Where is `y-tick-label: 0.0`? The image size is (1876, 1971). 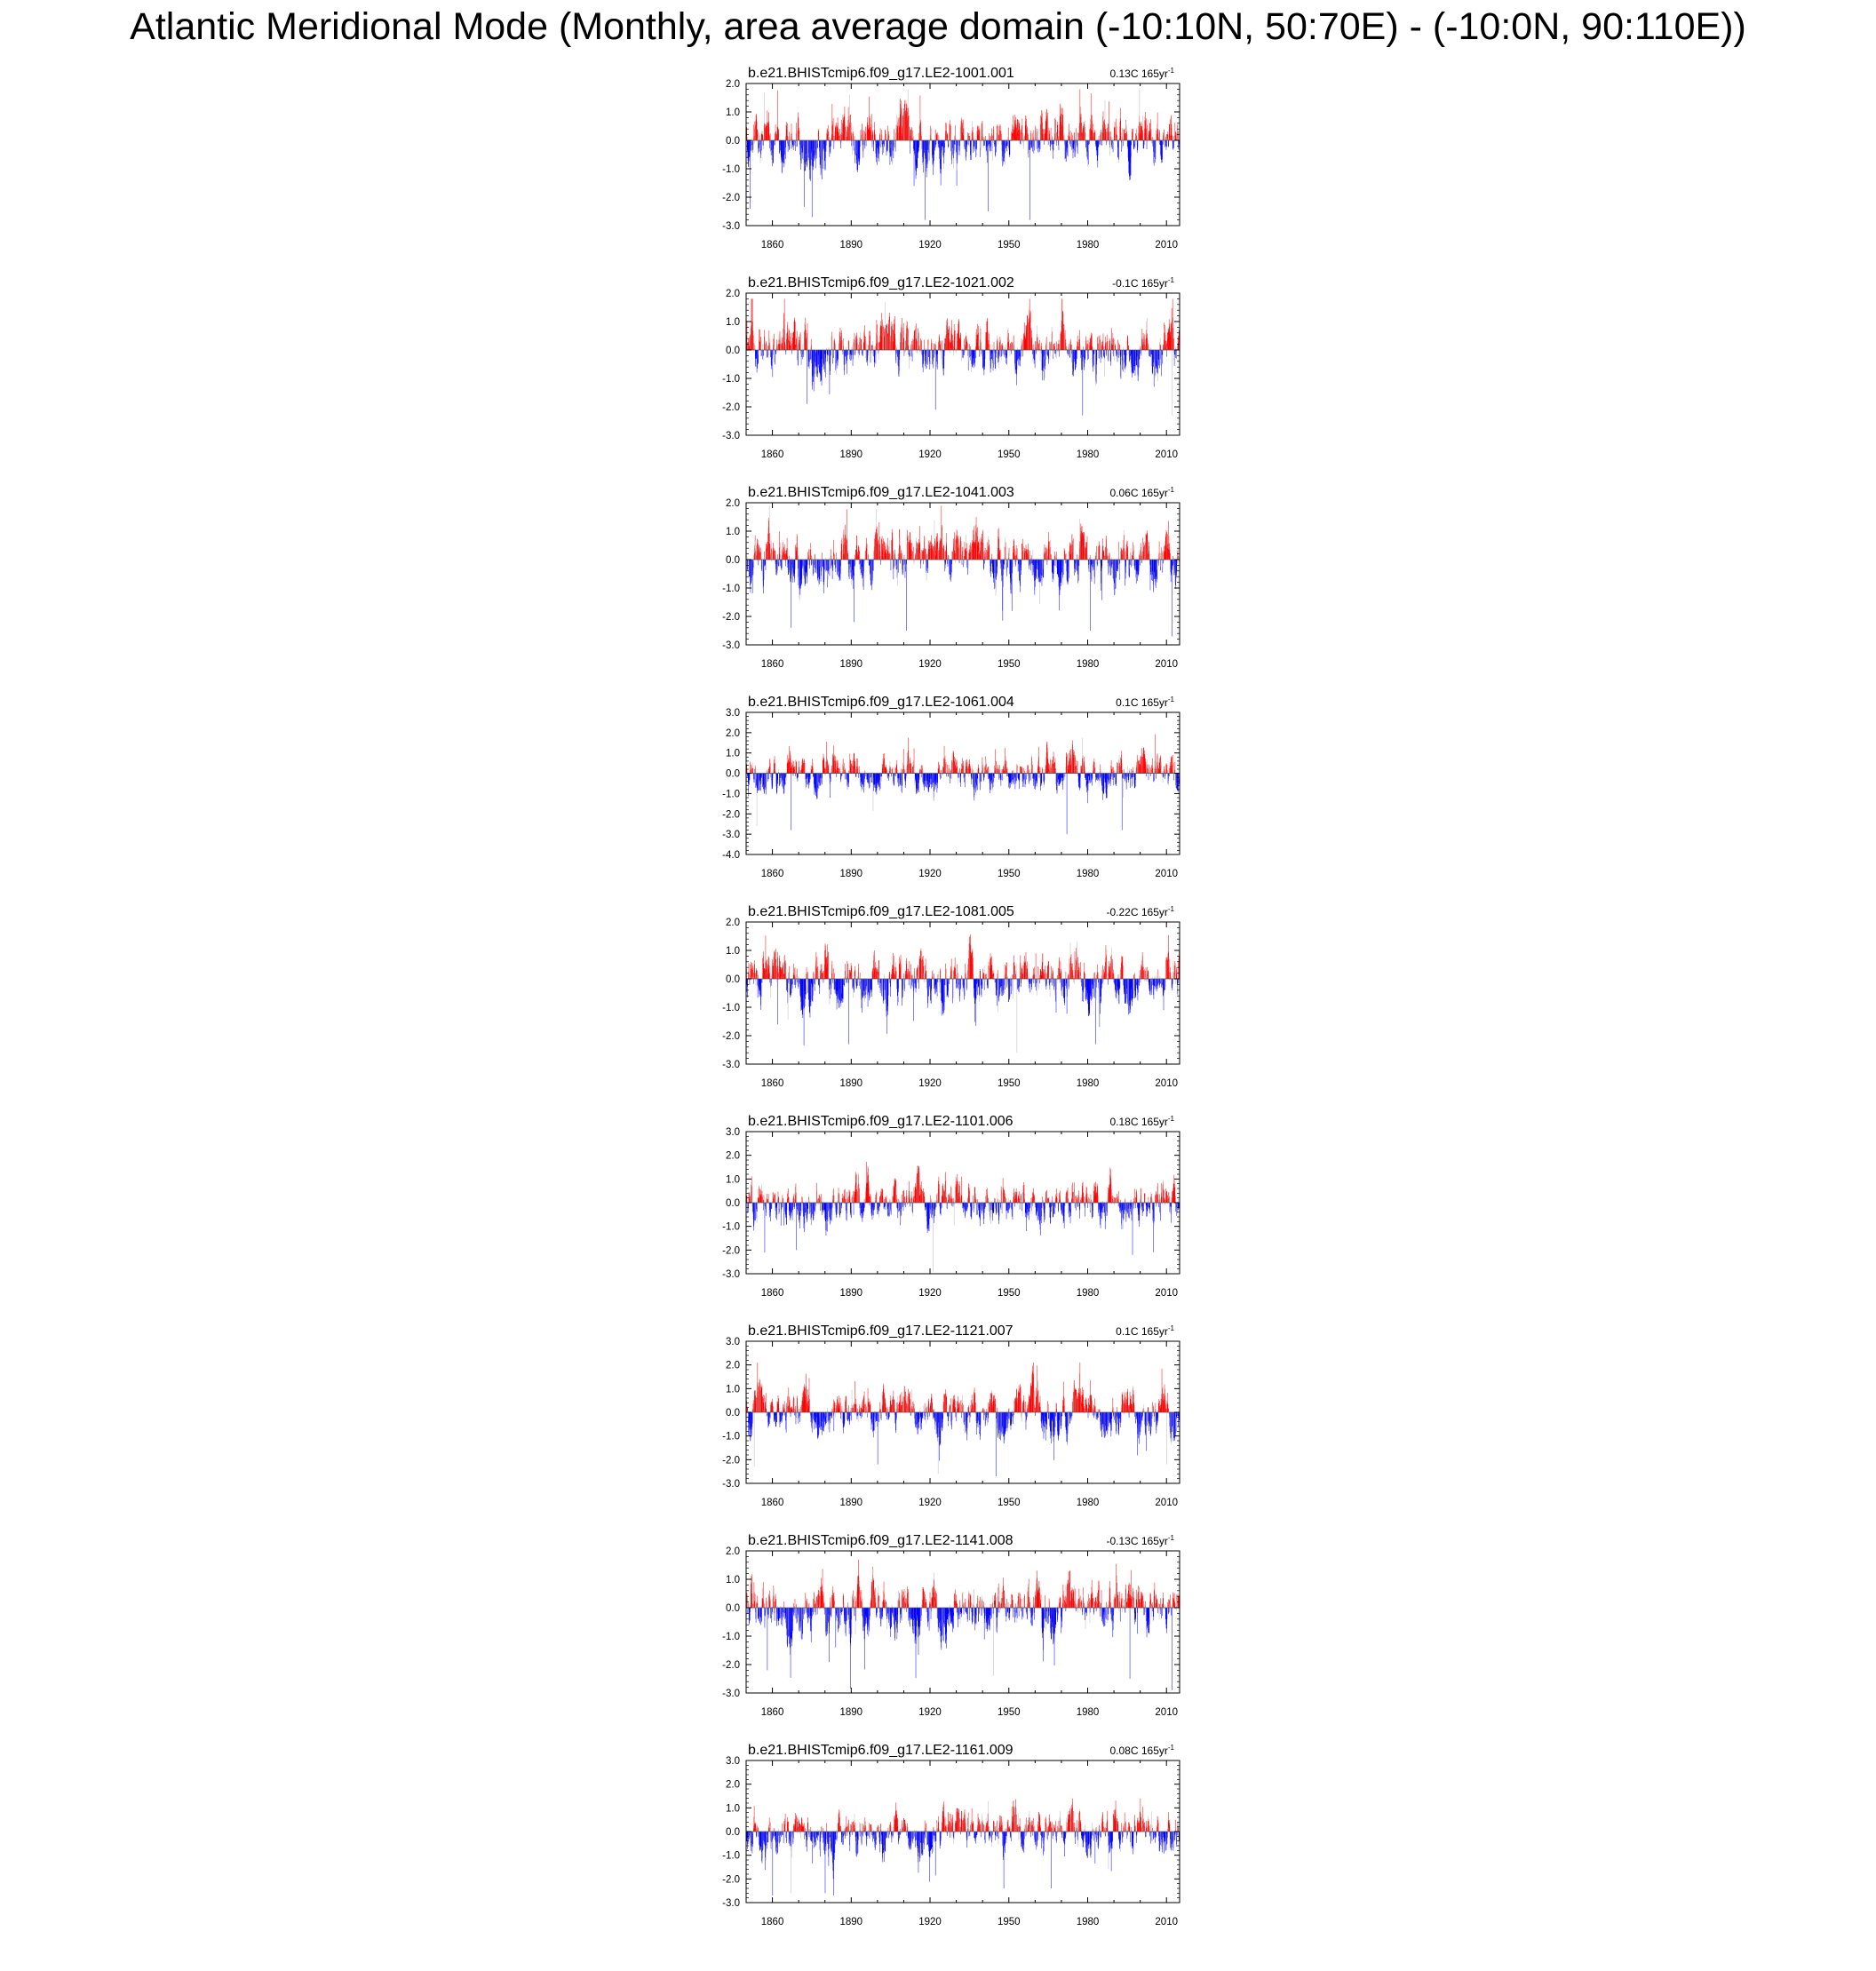 y-tick-label: 0.0 is located at coordinates (733, 351).